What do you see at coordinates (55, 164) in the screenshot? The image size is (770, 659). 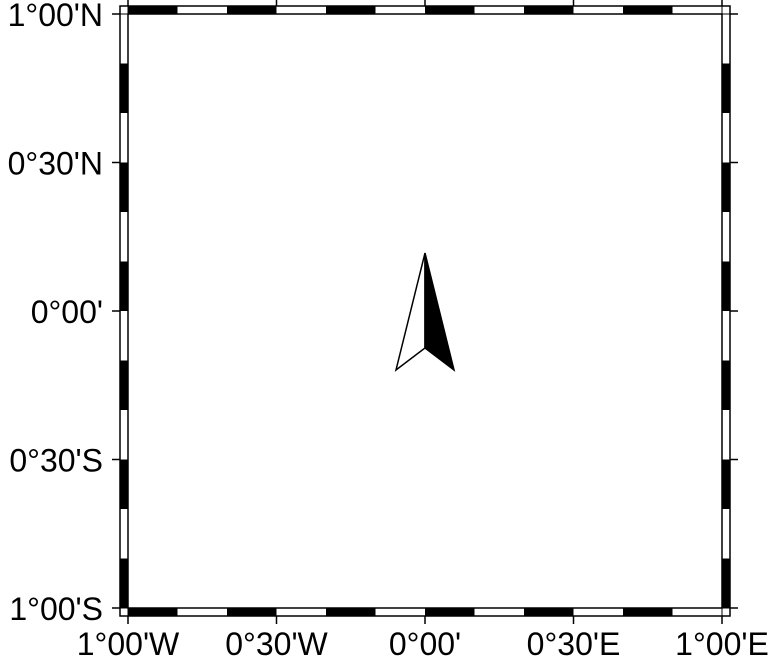 I see `y-tick-label: 0°30'N` at bounding box center [55, 164].